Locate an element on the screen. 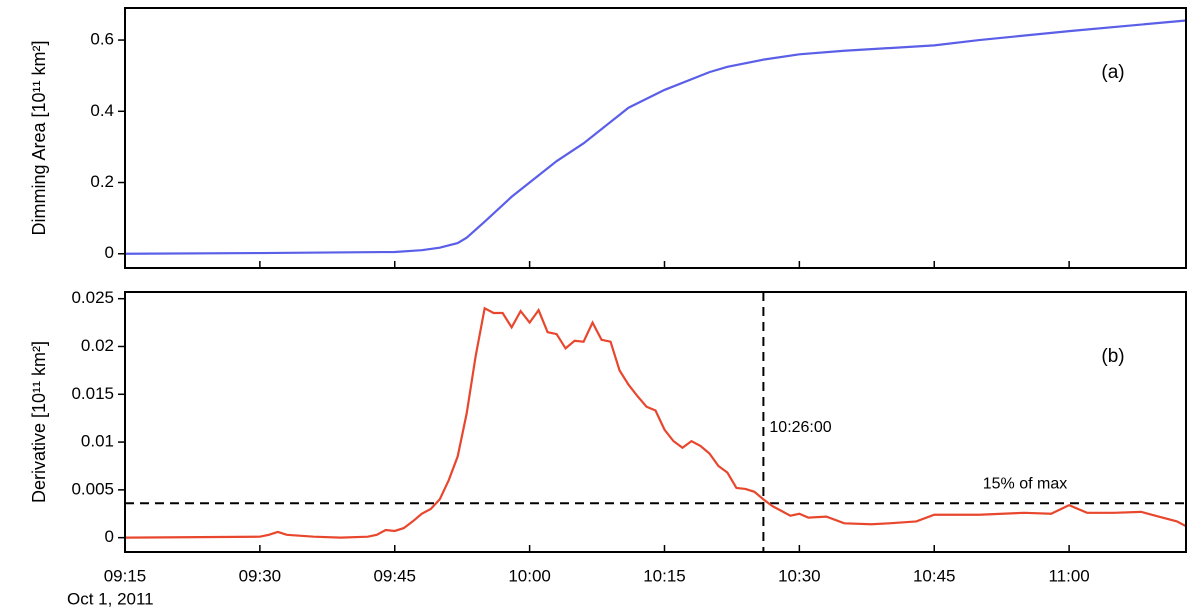 The width and height of the screenshot is (1200, 613). threshold-label: 15% of max is located at coordinates (1025, 483).